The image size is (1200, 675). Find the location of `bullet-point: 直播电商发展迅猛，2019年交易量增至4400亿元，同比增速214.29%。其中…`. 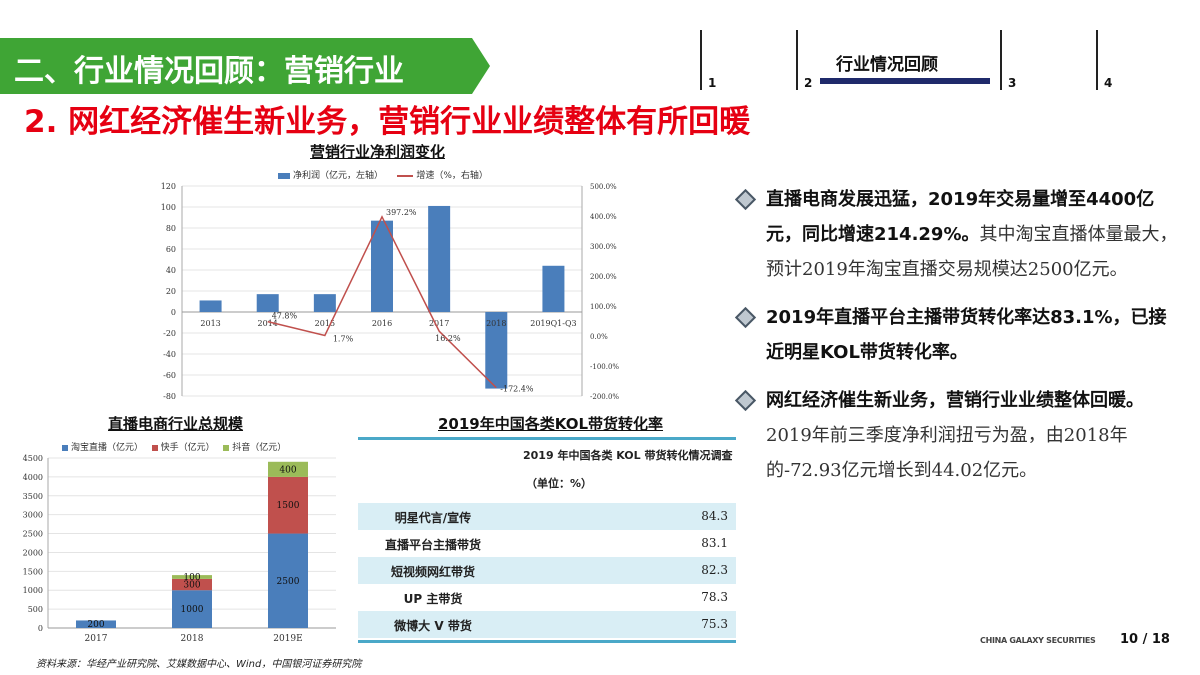

bullet-point: 直播电商发展迅猛，2019年交易量增至4400亿元，同比增速214.29%。其中… is located at coordinates (956, 234).